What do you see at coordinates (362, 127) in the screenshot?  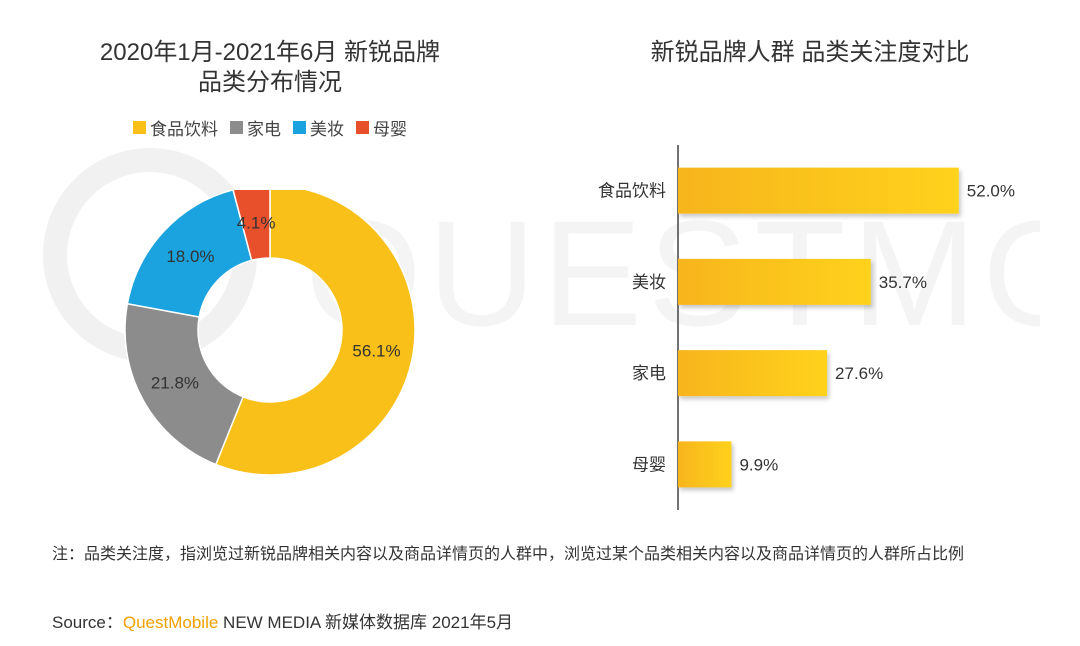 I see `legend-swatch-baby` at bounding box center [362, 127].